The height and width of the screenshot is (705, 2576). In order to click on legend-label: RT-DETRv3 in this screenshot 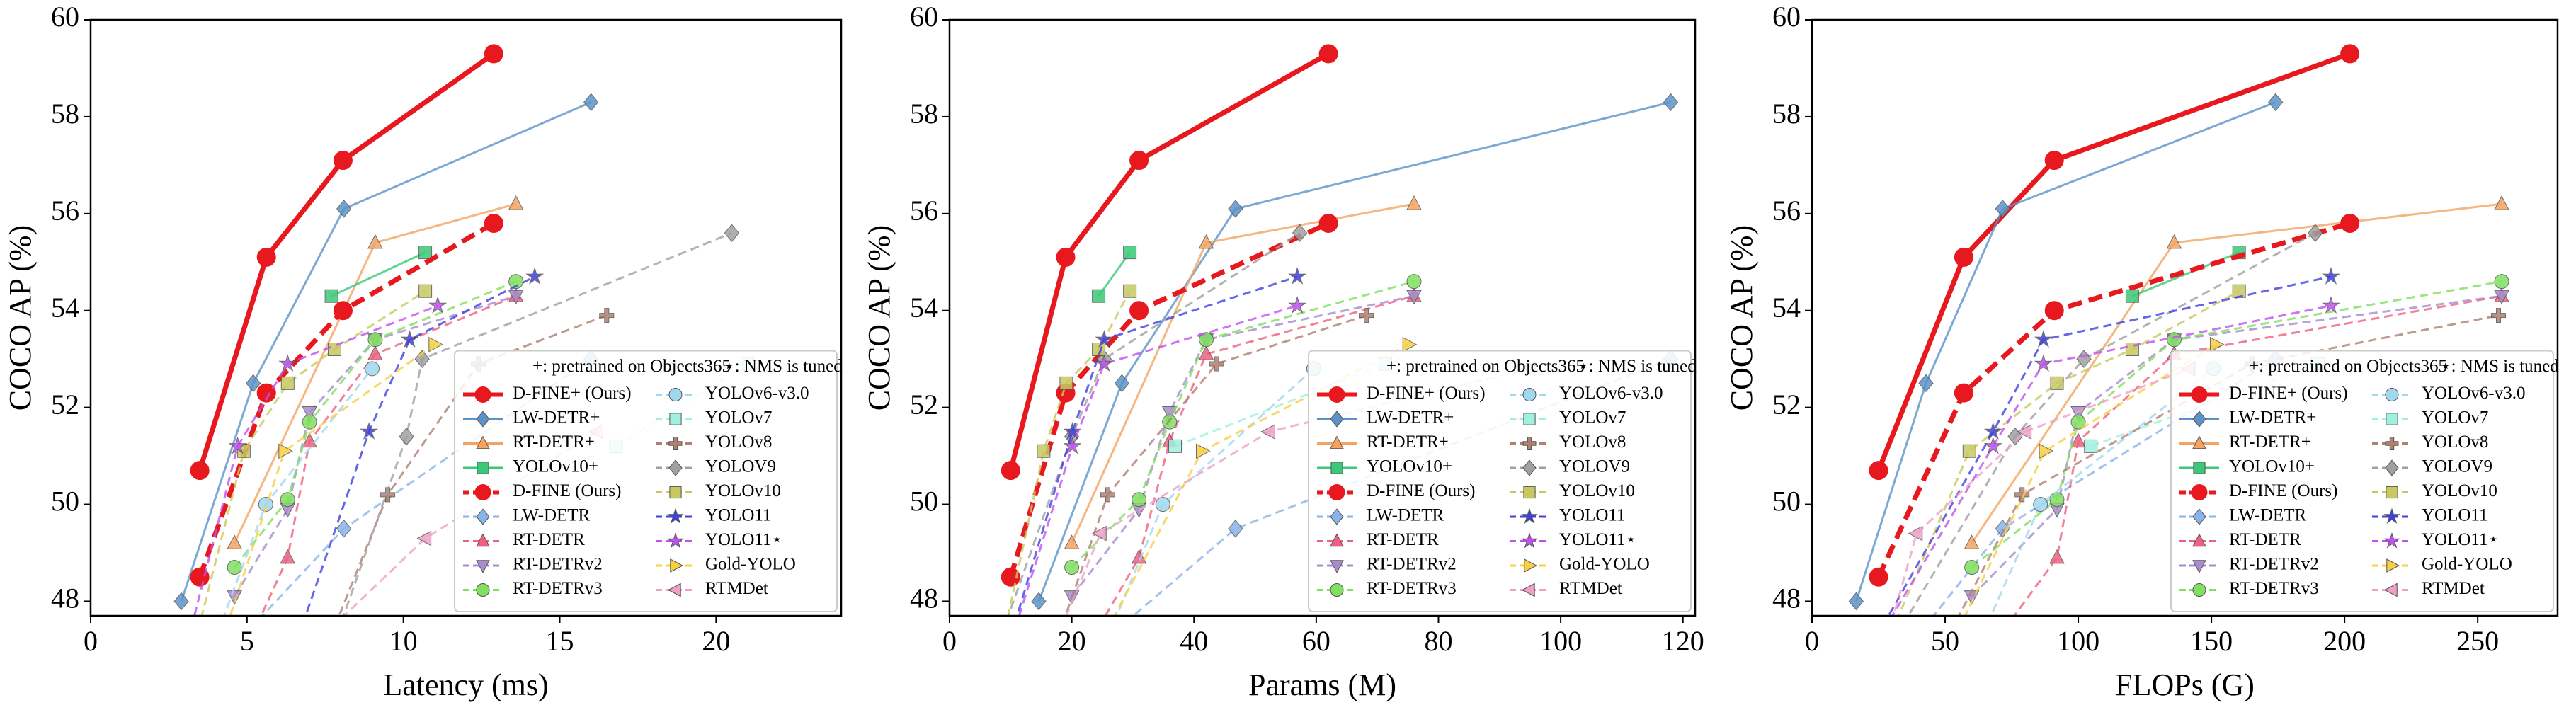, I will do `click(558, 588)`.